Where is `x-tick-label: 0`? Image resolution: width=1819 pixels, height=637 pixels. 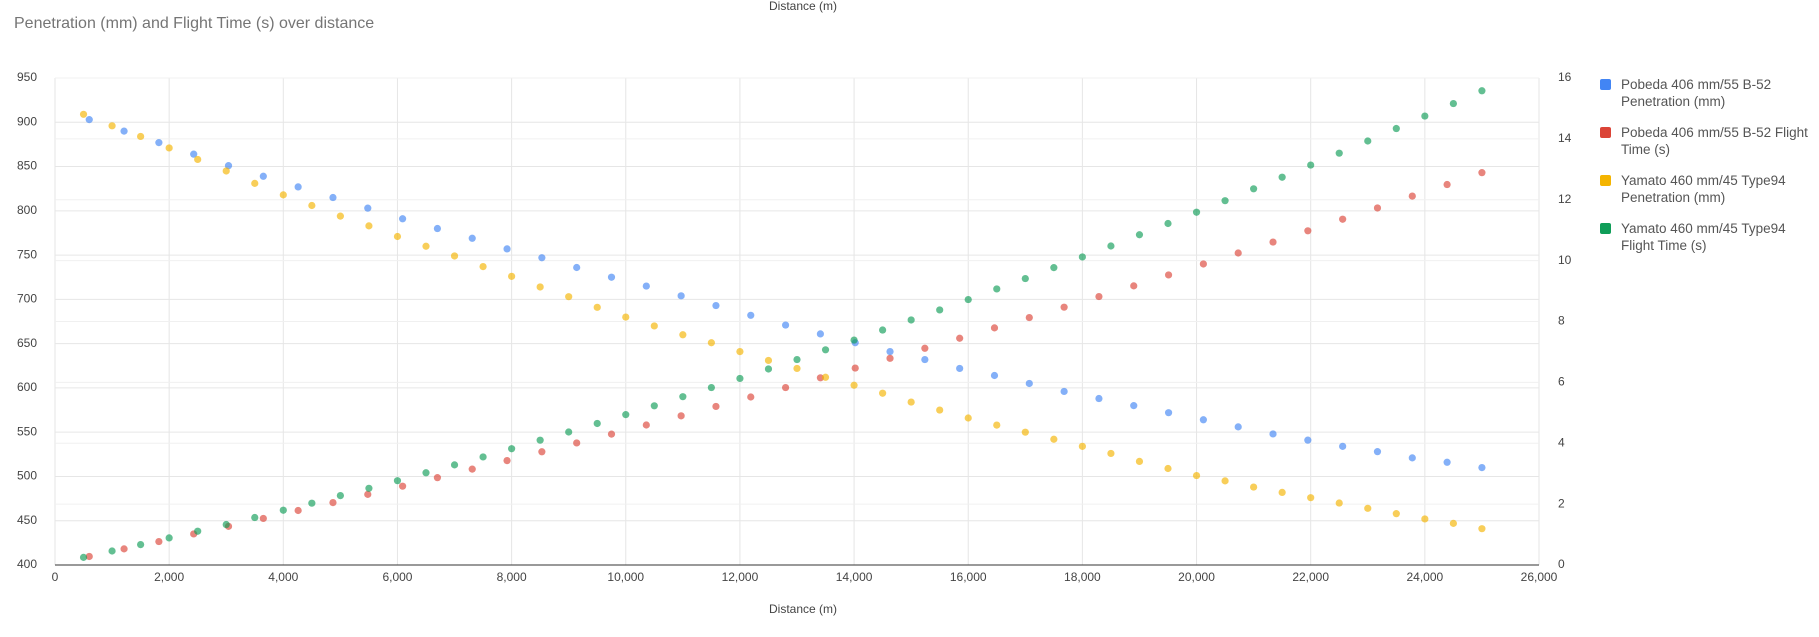 x-tick-label: 0 is located at coordinates (55, 577).